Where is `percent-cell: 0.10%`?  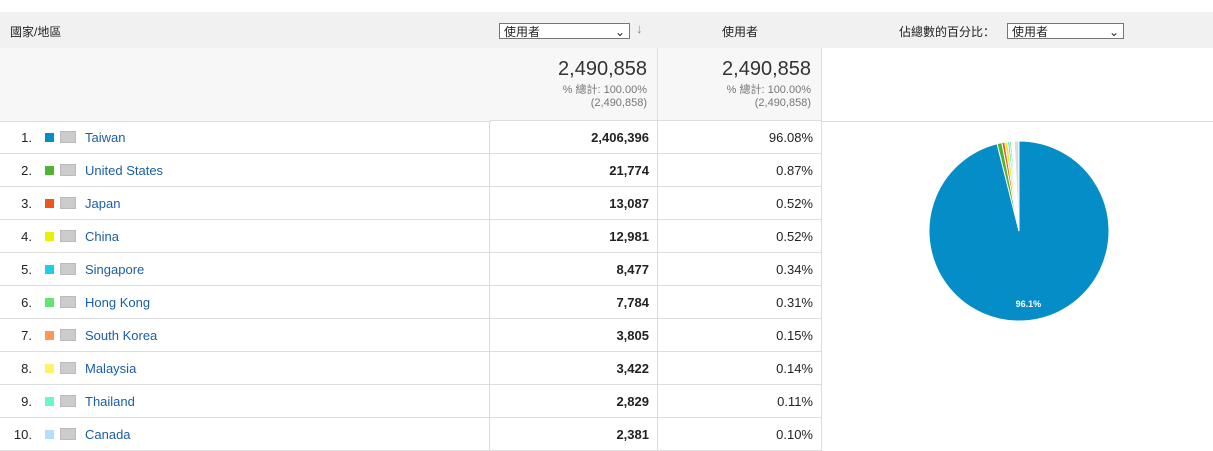 percent-cell: 0.10% is located at coordinates (740, 434).